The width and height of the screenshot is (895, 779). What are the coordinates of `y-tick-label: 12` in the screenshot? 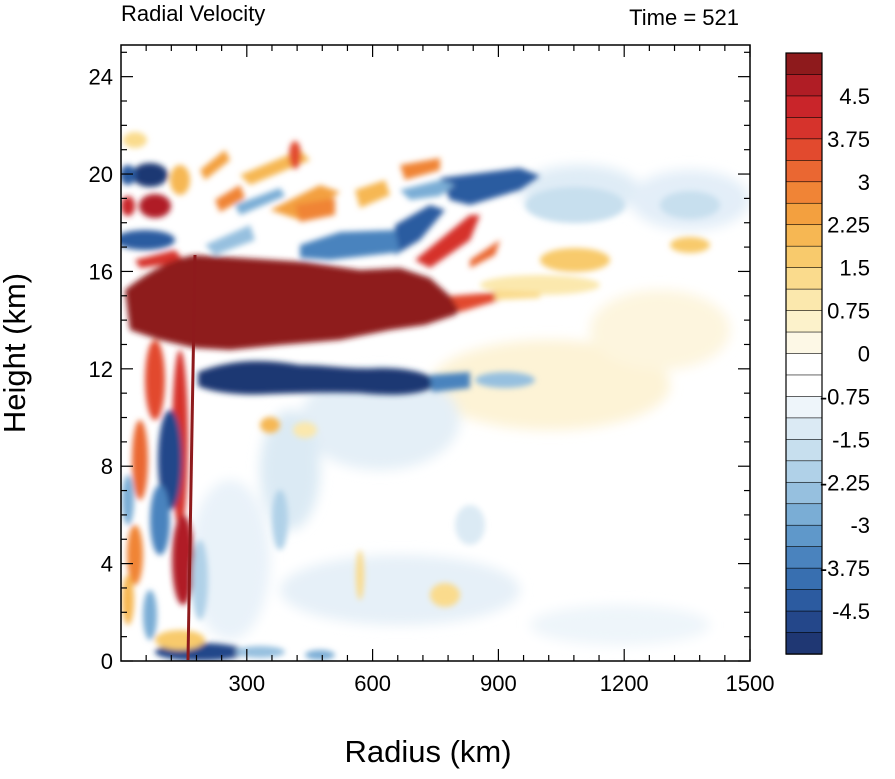 It's located at (101, 369).